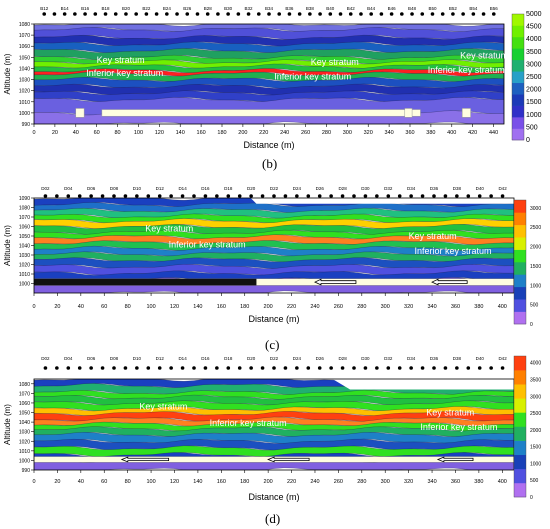 This screenshot has width=550, height=529. Describe the element at coordinates (382, 201) in the screenshot. I see `no-data-region` at that location.